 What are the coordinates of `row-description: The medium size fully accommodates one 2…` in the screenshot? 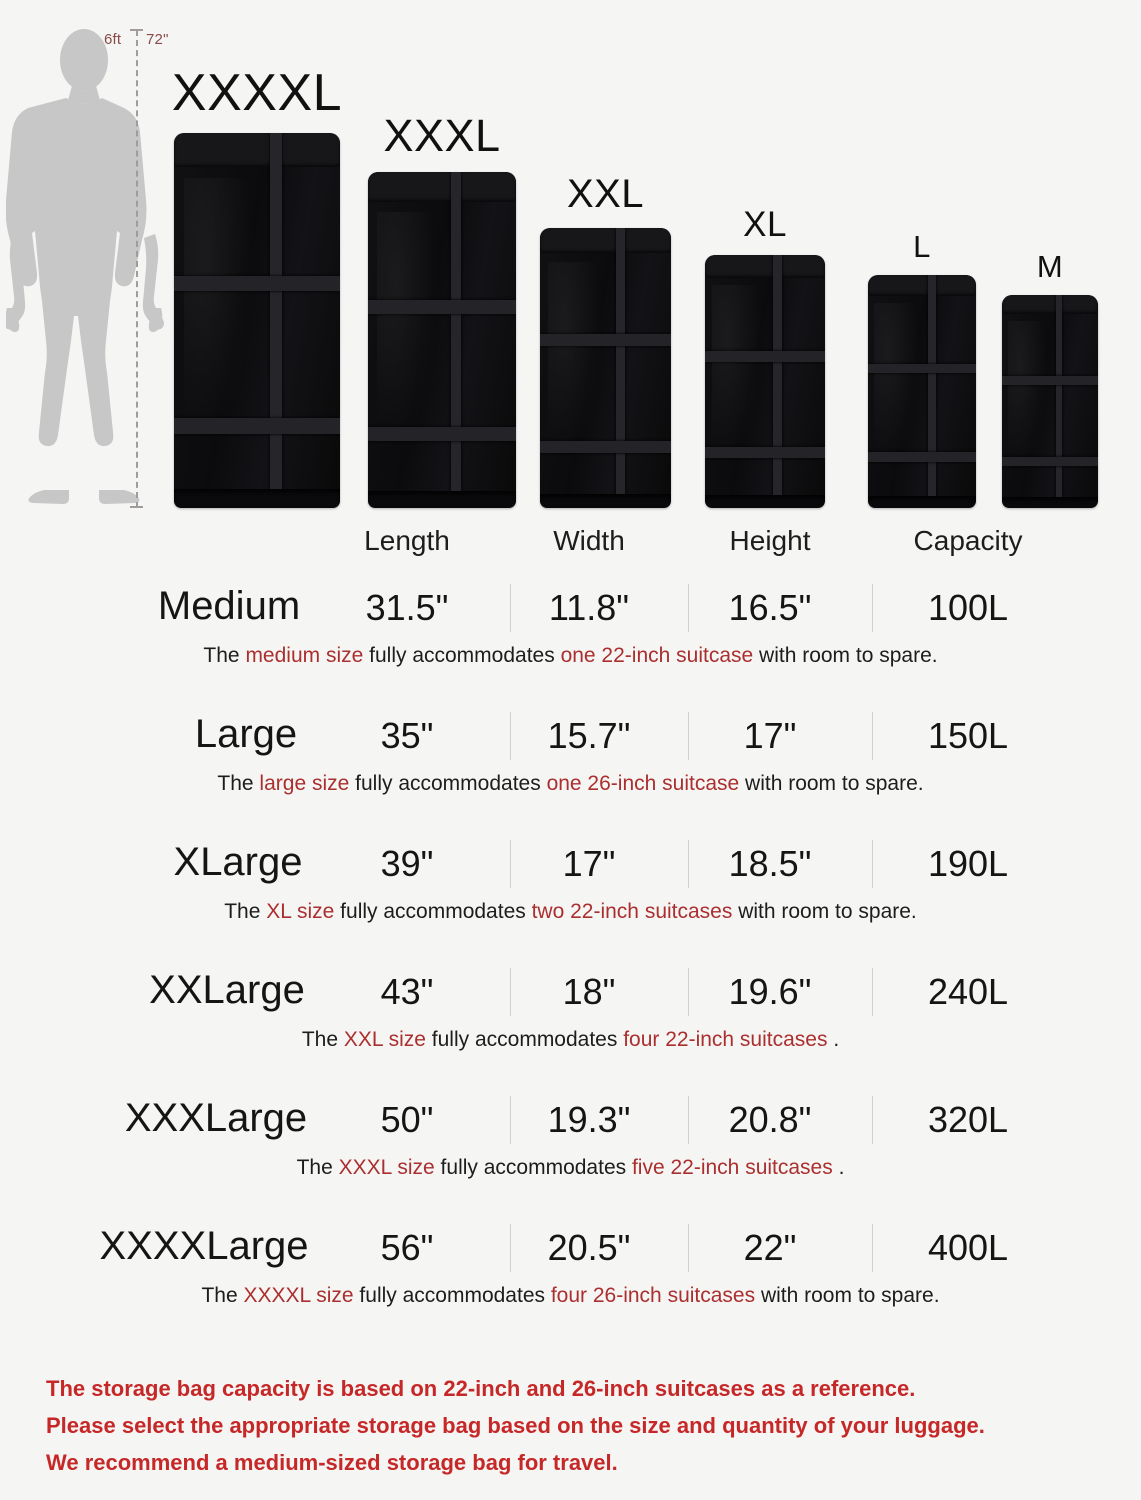 It's located at (570, 656).